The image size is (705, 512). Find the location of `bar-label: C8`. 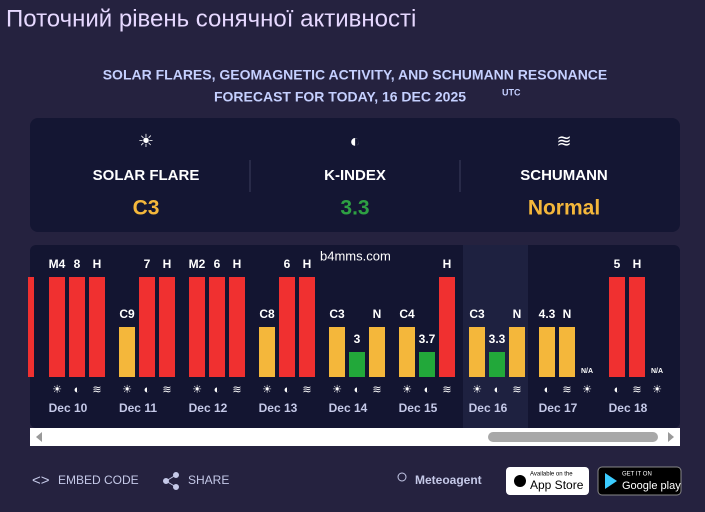

bar-label: C8 is located at coordinates (267, 314).